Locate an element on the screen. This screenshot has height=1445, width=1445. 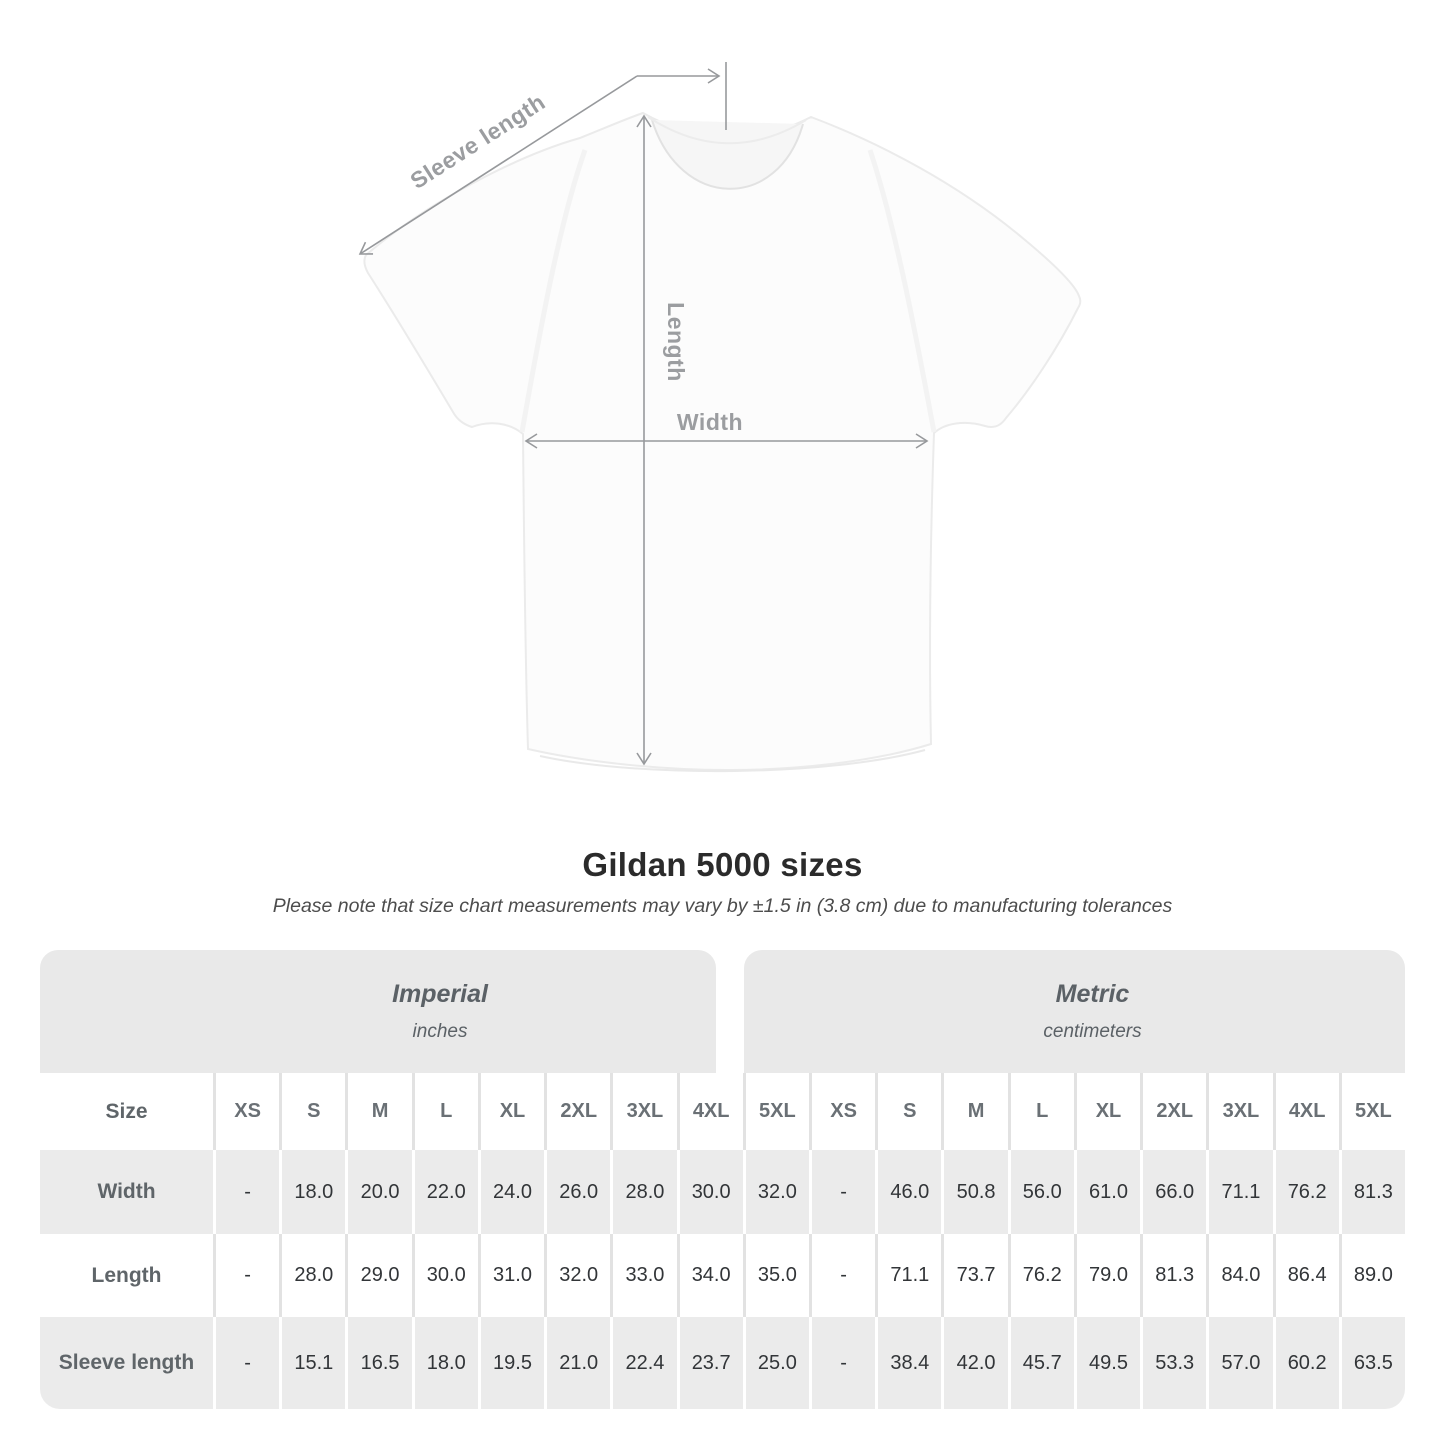
size-col-header-imperial: XL is located at coordinates (511, 1111).